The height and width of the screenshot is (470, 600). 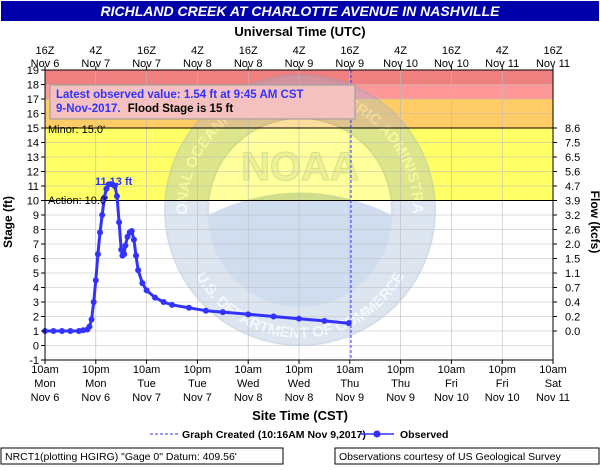 What do you see at coordinates (36, 231) in the screenshot?
I see `y-tick-label: 8` at bounding box center [36, 231].